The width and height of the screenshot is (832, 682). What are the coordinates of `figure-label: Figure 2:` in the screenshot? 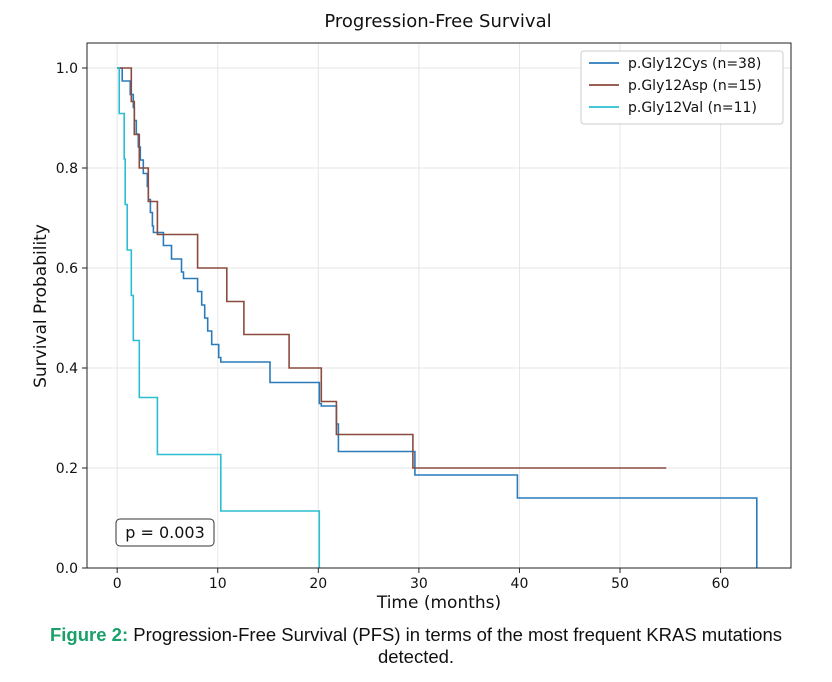 It's located at (89, 634).